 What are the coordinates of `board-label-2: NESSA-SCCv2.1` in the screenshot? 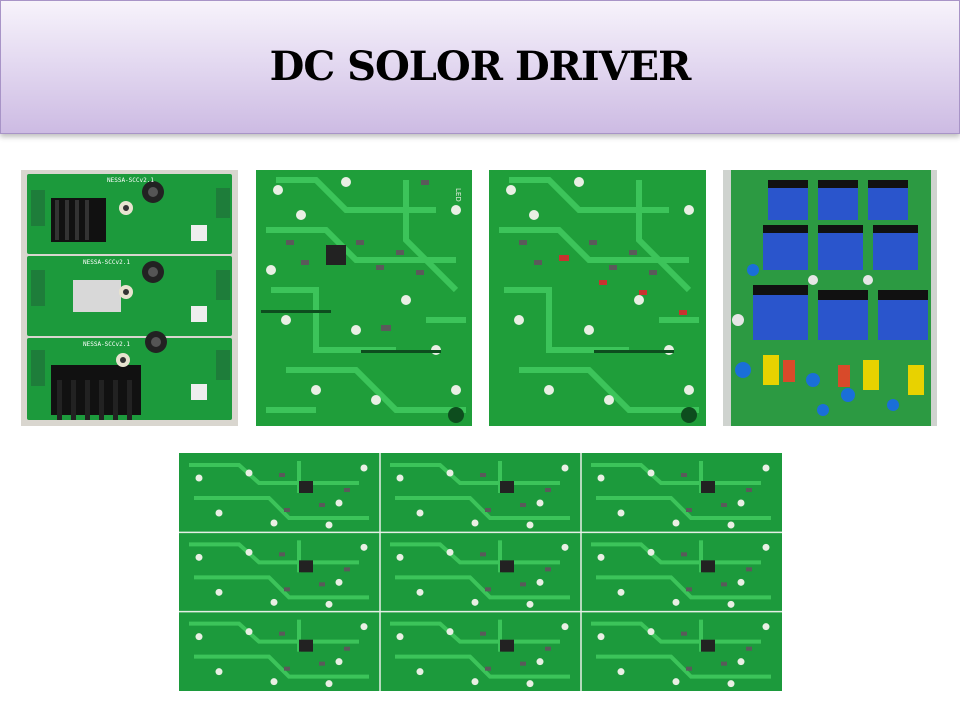 It's located at (106, 262).